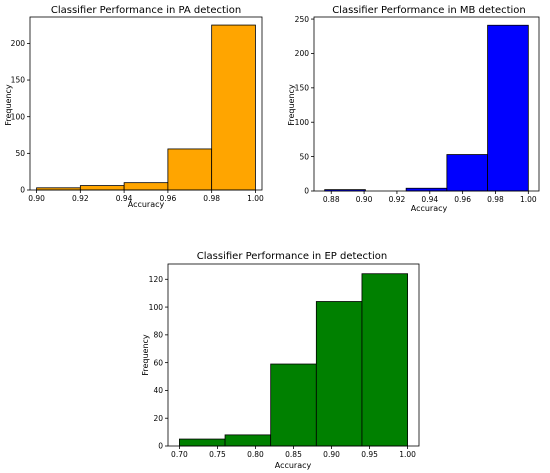 The height and width of the screenshot is (473, 550). Describe the element at coordinates (293, 454) in the screenshot. I see `x-tick-label: 0.85` at that location.